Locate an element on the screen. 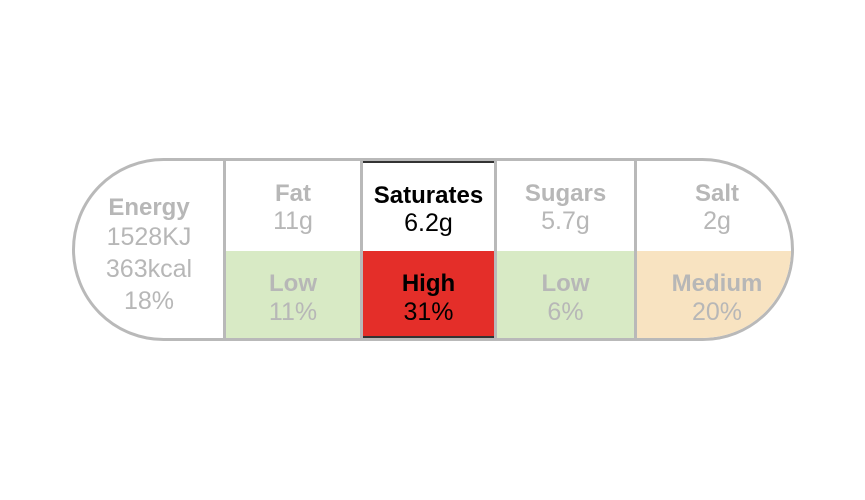 The image size is (865, 500). saturates-ri: 31% is located at coordinates (428, 312).